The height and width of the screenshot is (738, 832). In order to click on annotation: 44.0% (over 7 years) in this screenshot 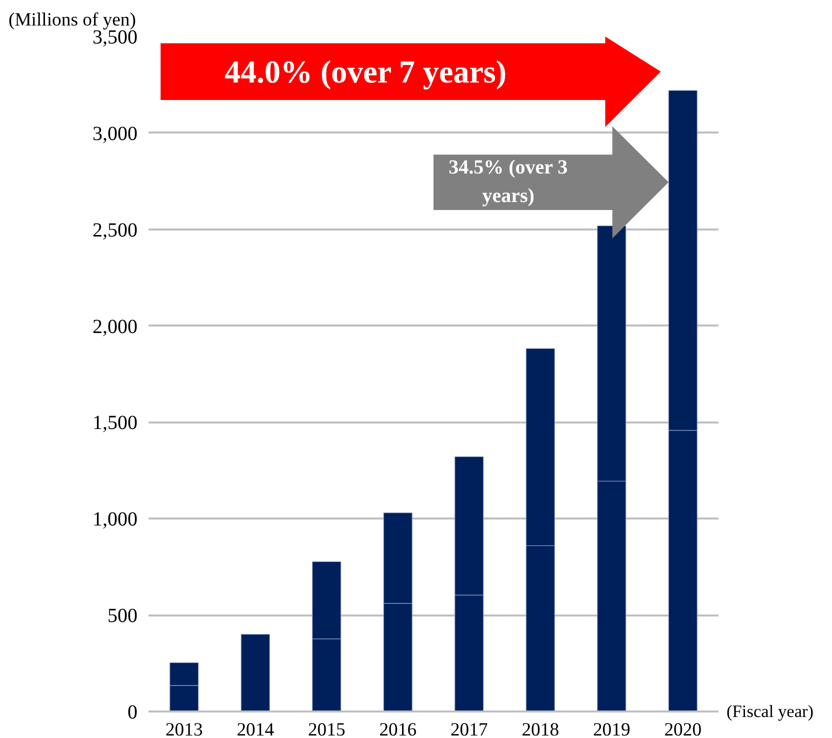, I will do `click(365, 72)`.